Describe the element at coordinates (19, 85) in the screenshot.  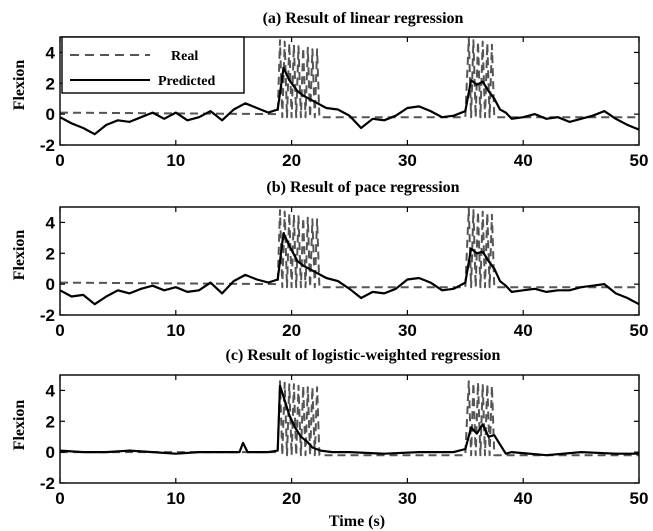
I see `panel-a-ylabel: Flexion` at that location.